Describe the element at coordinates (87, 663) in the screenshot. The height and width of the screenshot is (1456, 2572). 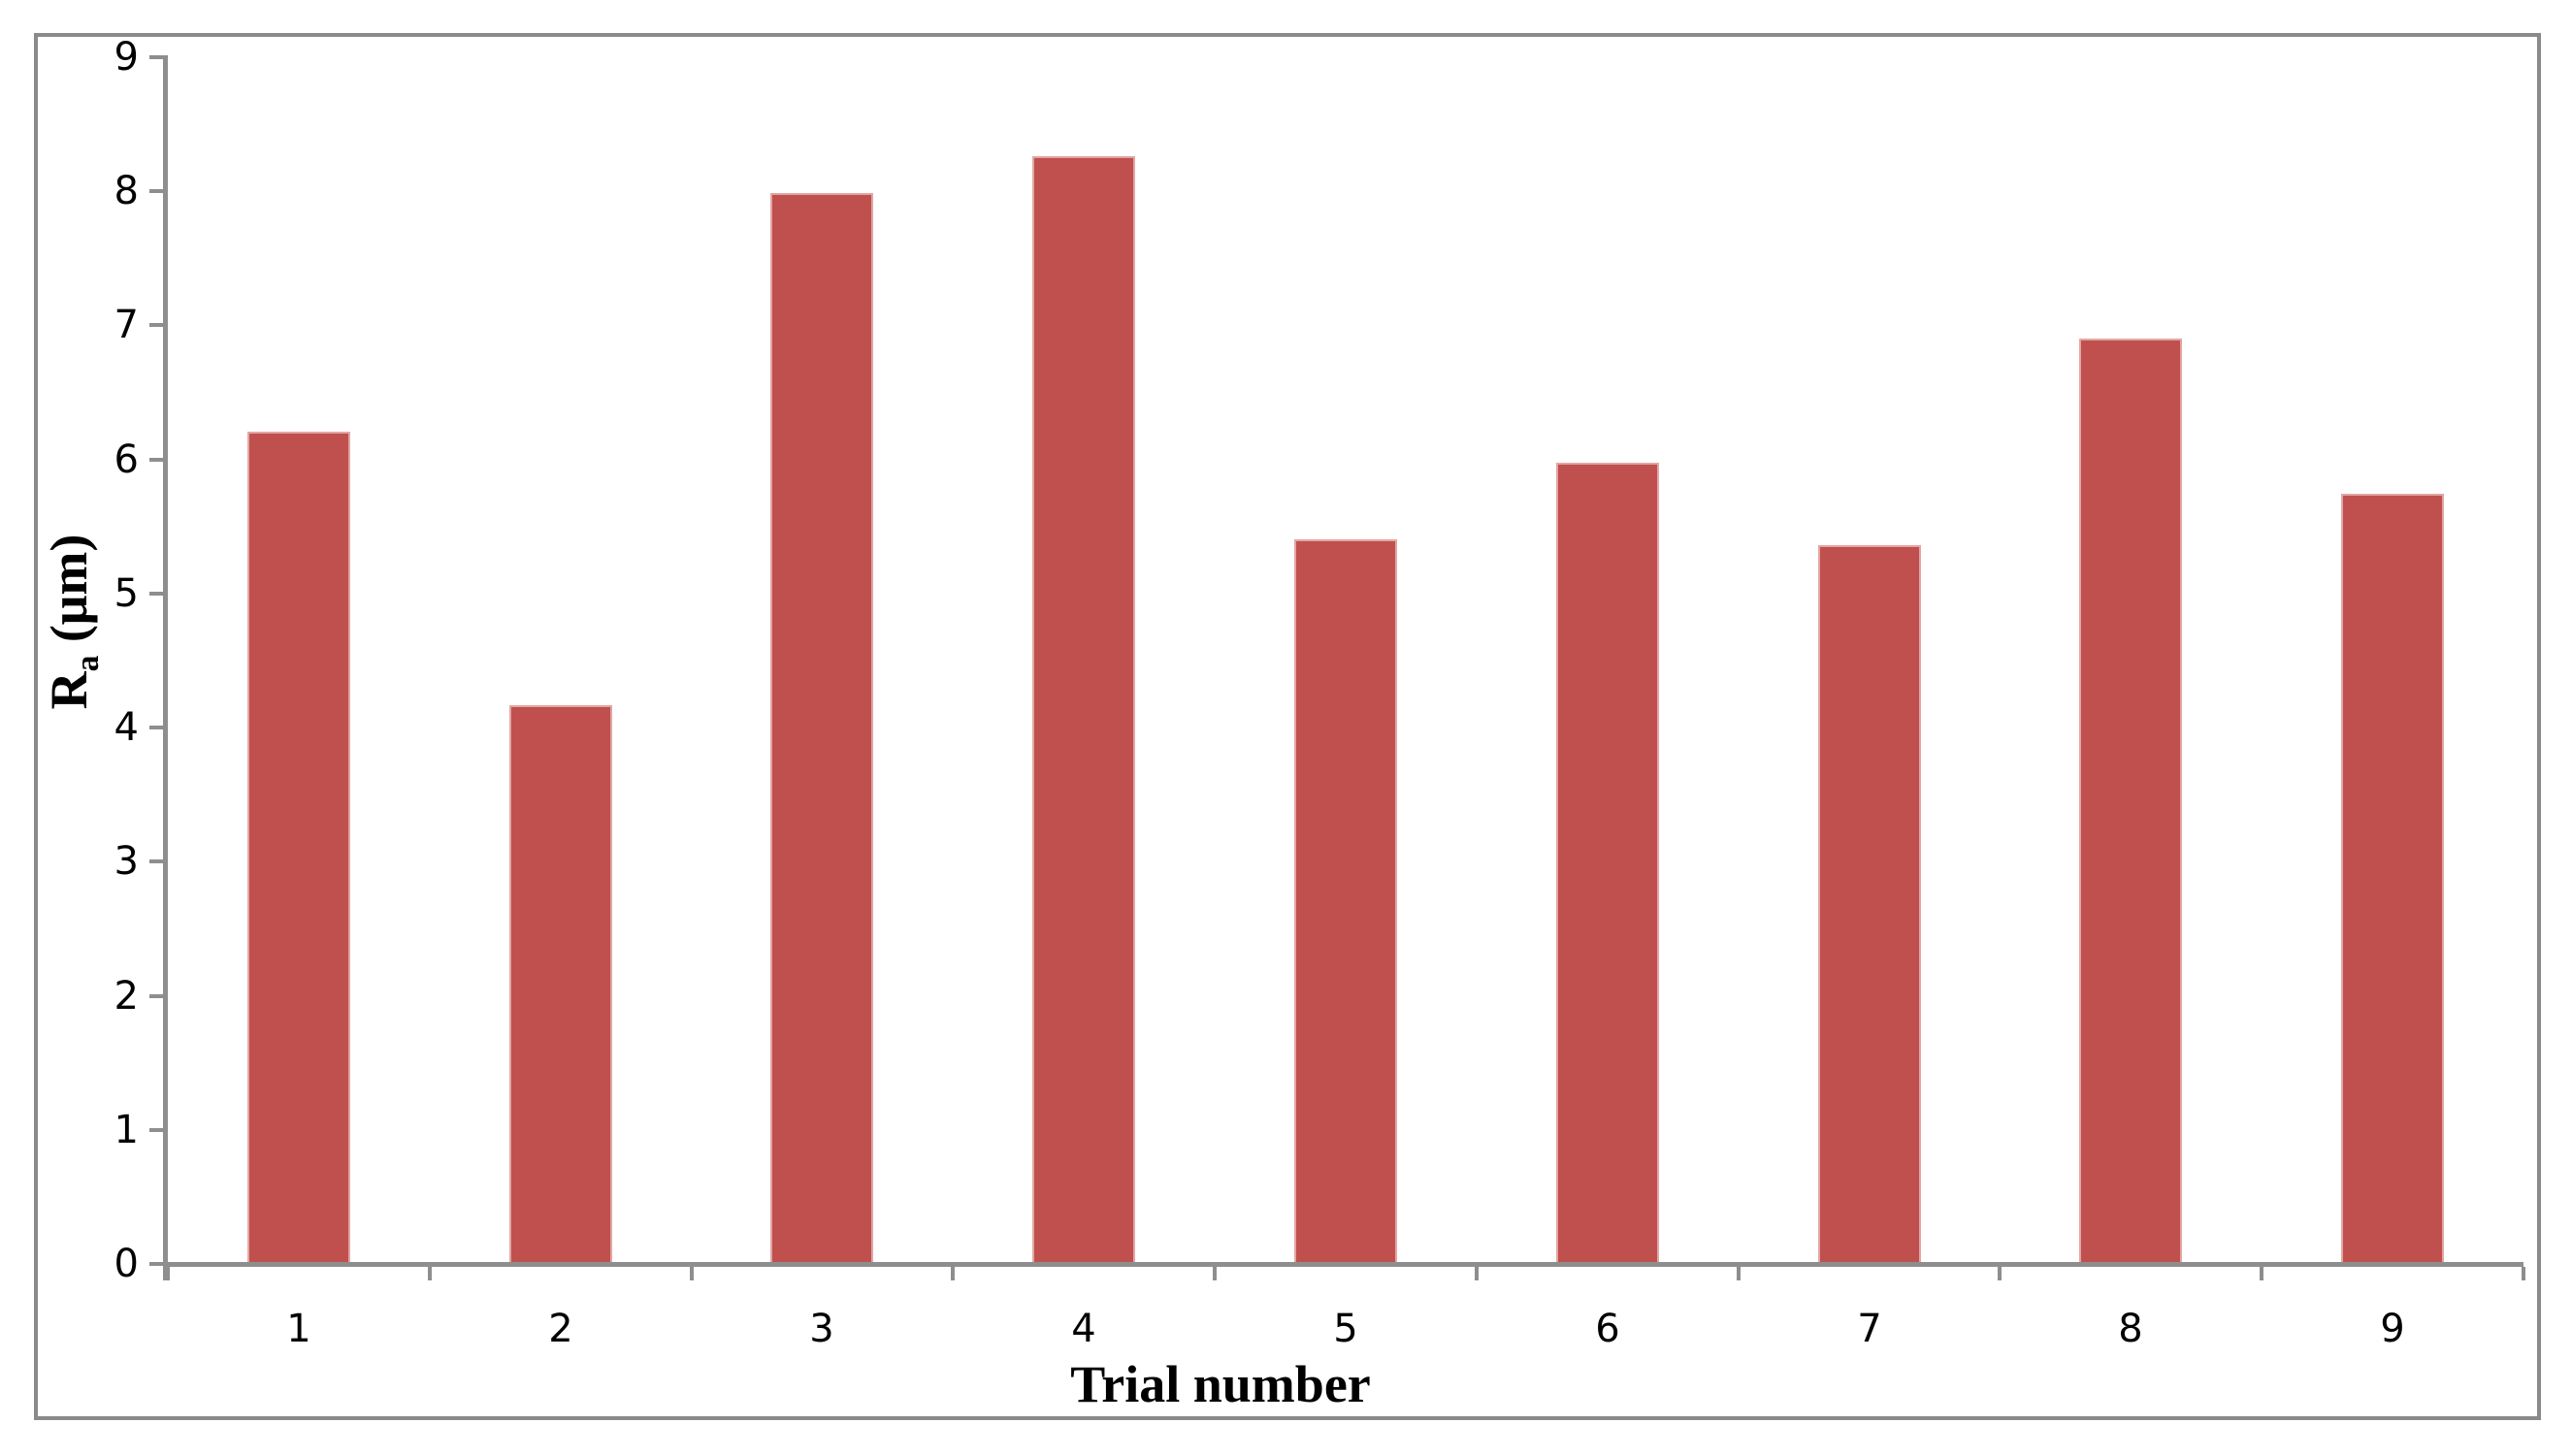
I see `y-axis-title-subscript: a` at that location.